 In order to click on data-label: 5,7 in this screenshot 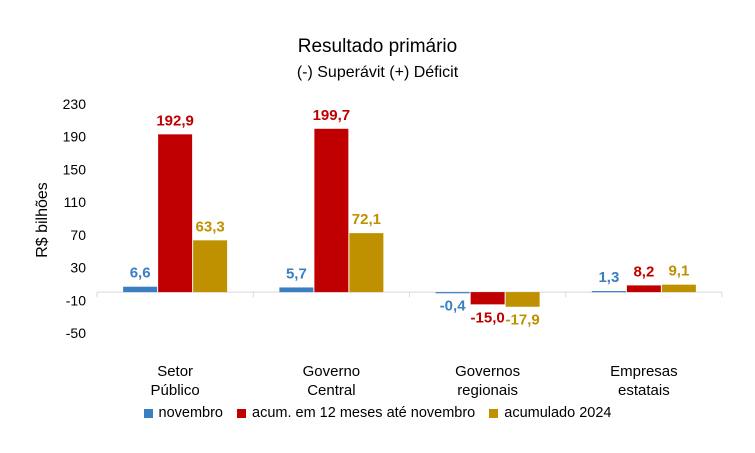, I will do `click(296, 273)`.